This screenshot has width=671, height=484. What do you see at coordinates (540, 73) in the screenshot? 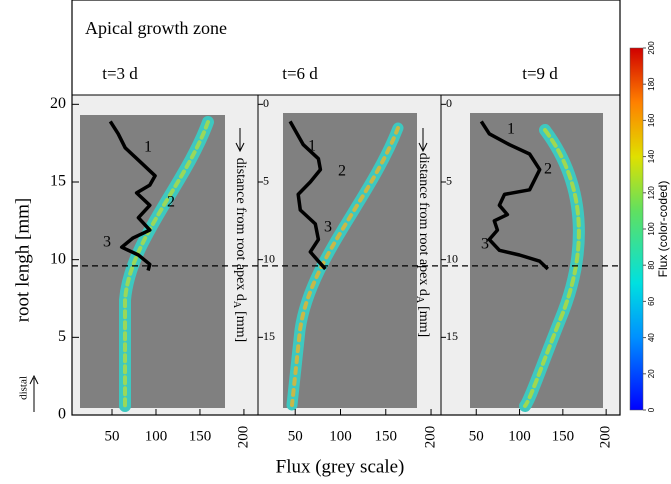
I see `panel-title: t=9 d` at bounding box center [540, 73].